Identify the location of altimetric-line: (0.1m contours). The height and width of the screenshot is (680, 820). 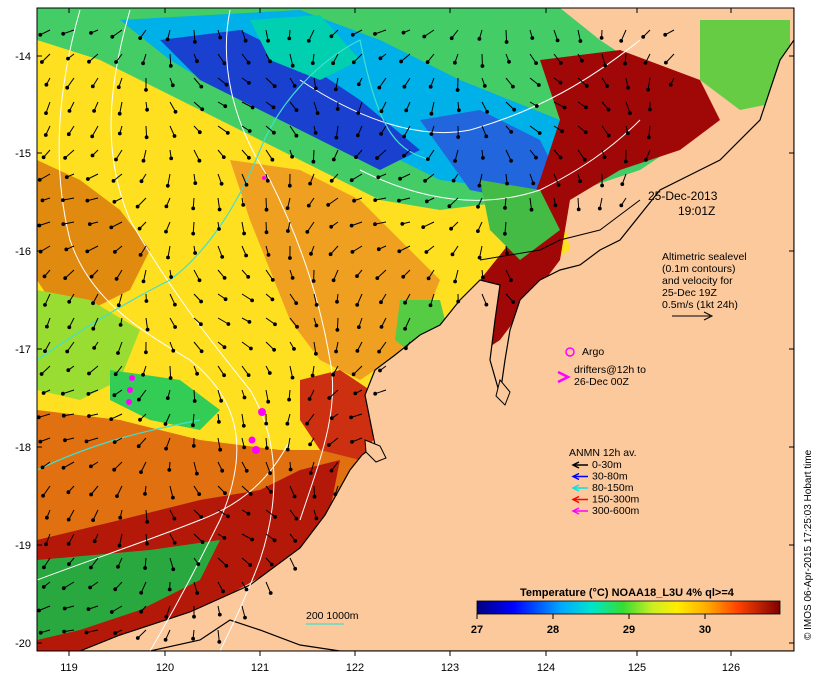
(699, 269).